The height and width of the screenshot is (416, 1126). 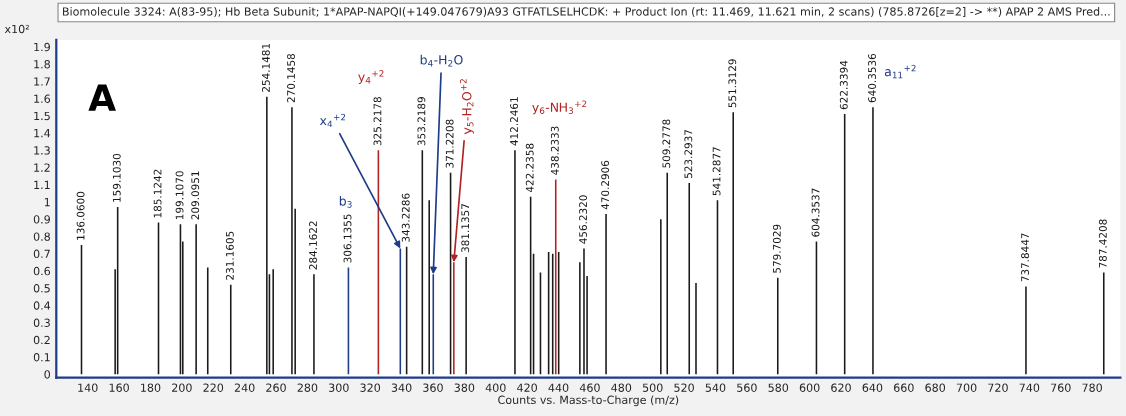 What do you see at coordinates (809, 387) in the screenshot?
I see `x-tick-label: 600` at bounding box center [809, 387].